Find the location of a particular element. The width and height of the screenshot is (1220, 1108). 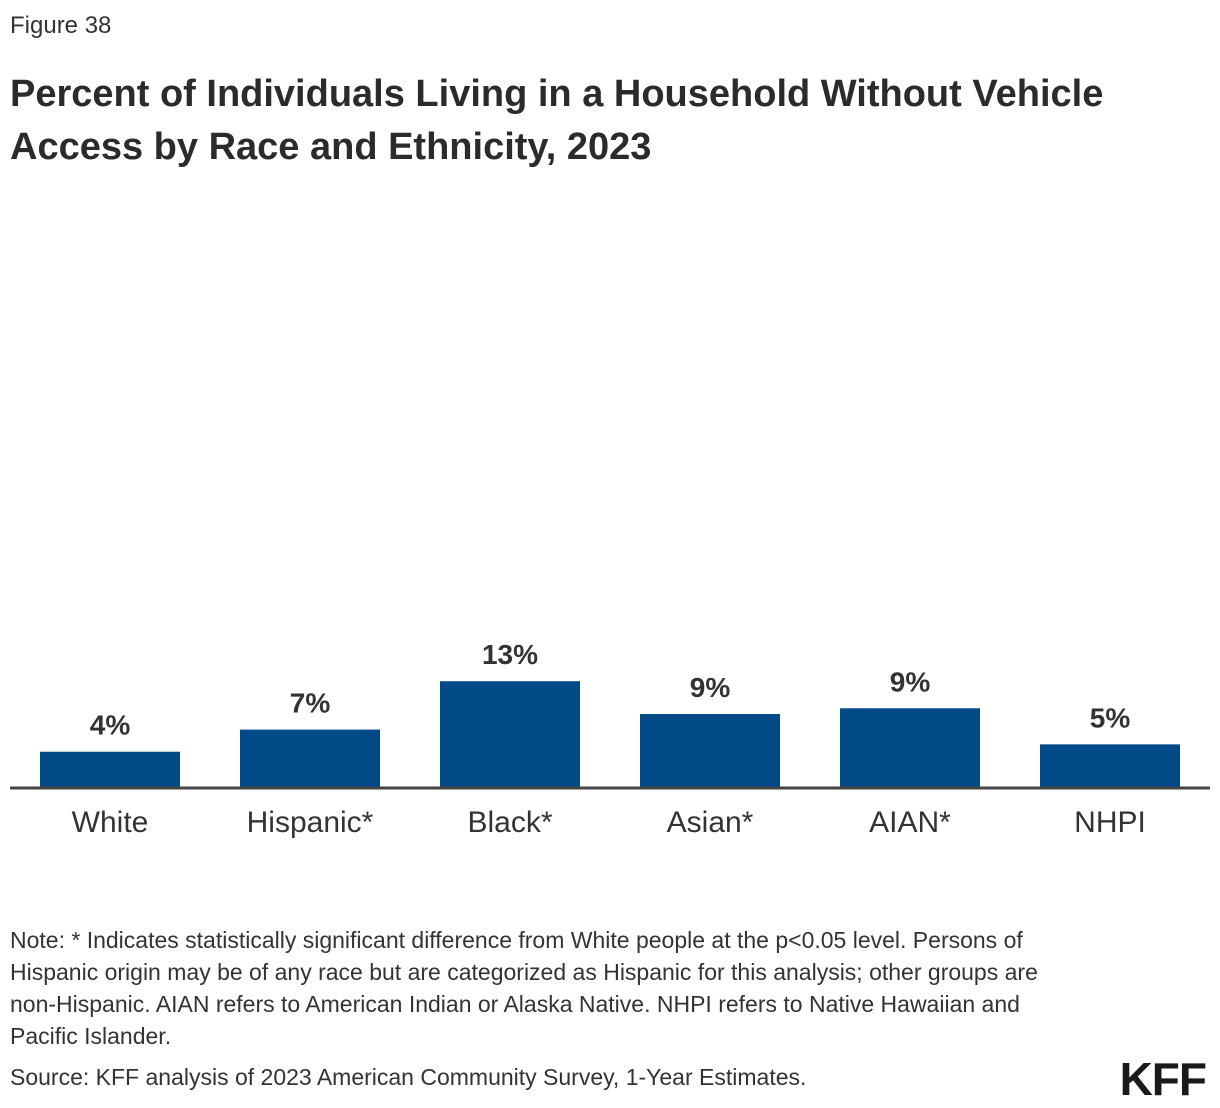

category-label: White is located at coordinates (110, 822).